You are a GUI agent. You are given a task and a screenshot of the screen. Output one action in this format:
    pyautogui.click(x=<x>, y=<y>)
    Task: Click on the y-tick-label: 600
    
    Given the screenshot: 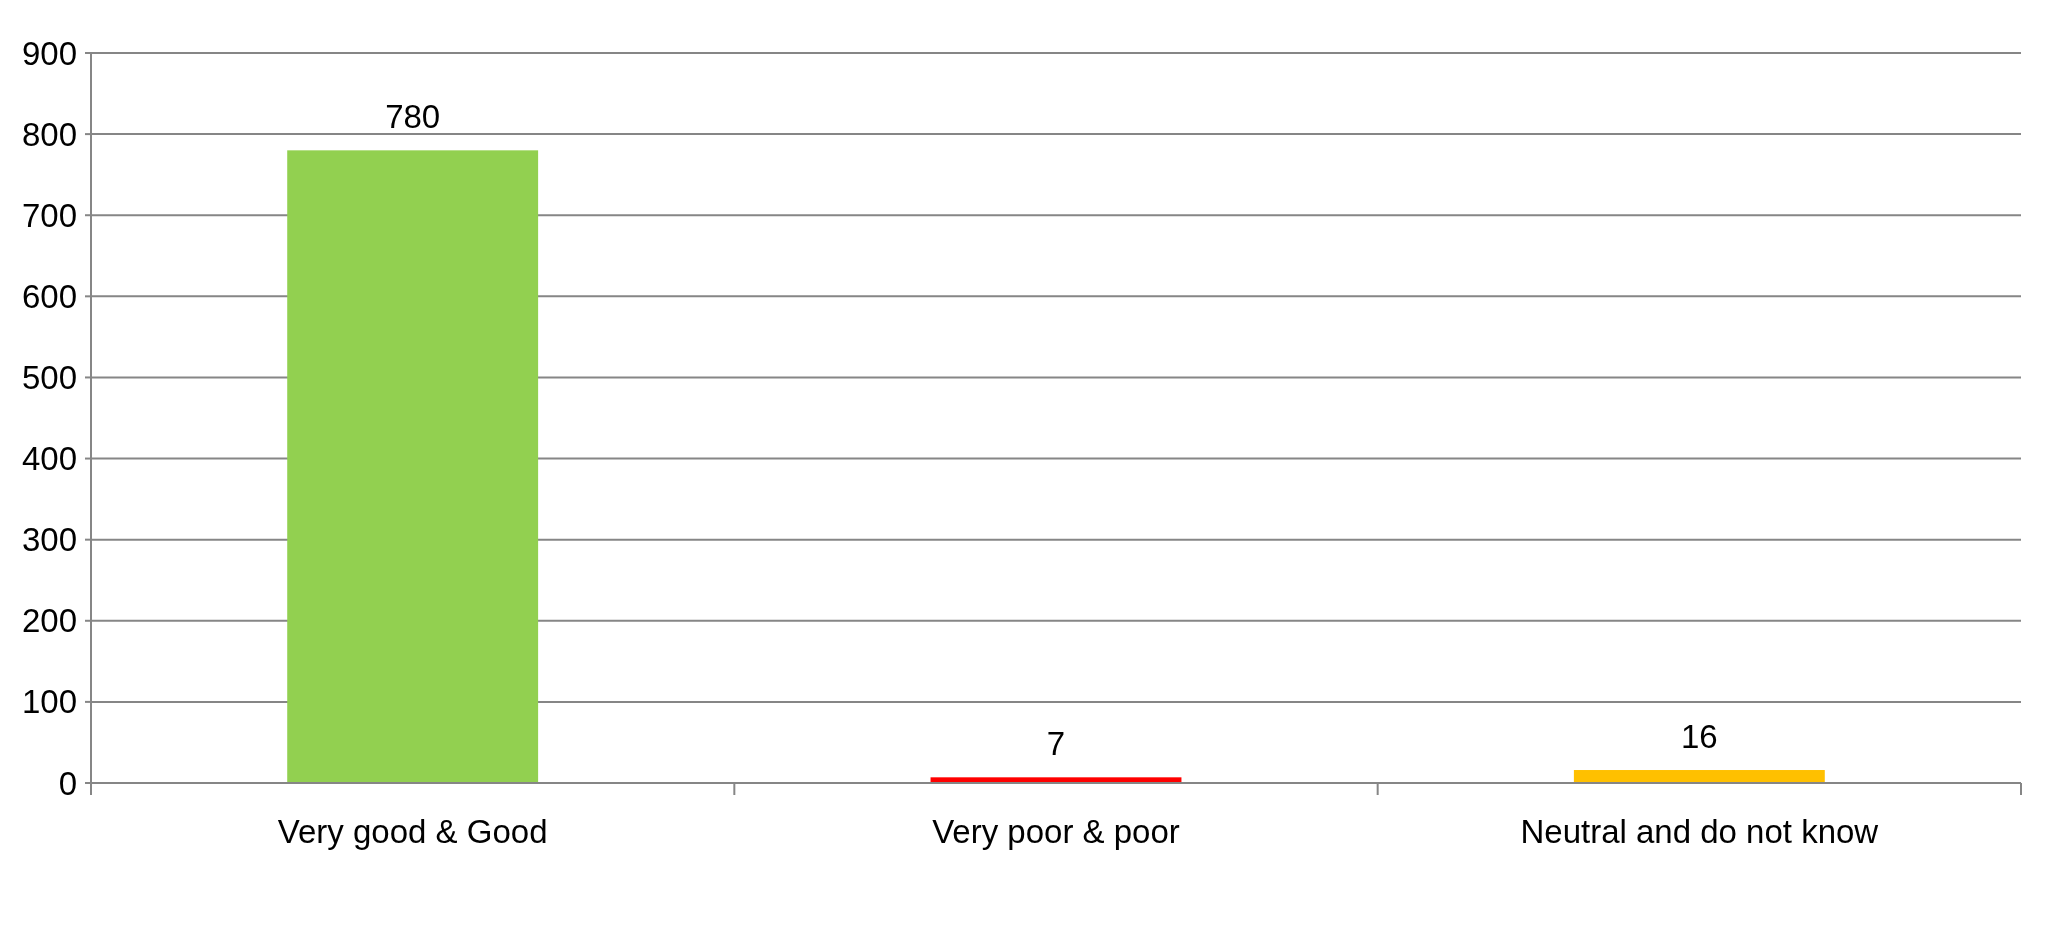 What is the action you would take?
    pyautogui.click(x=49, y=296)
    